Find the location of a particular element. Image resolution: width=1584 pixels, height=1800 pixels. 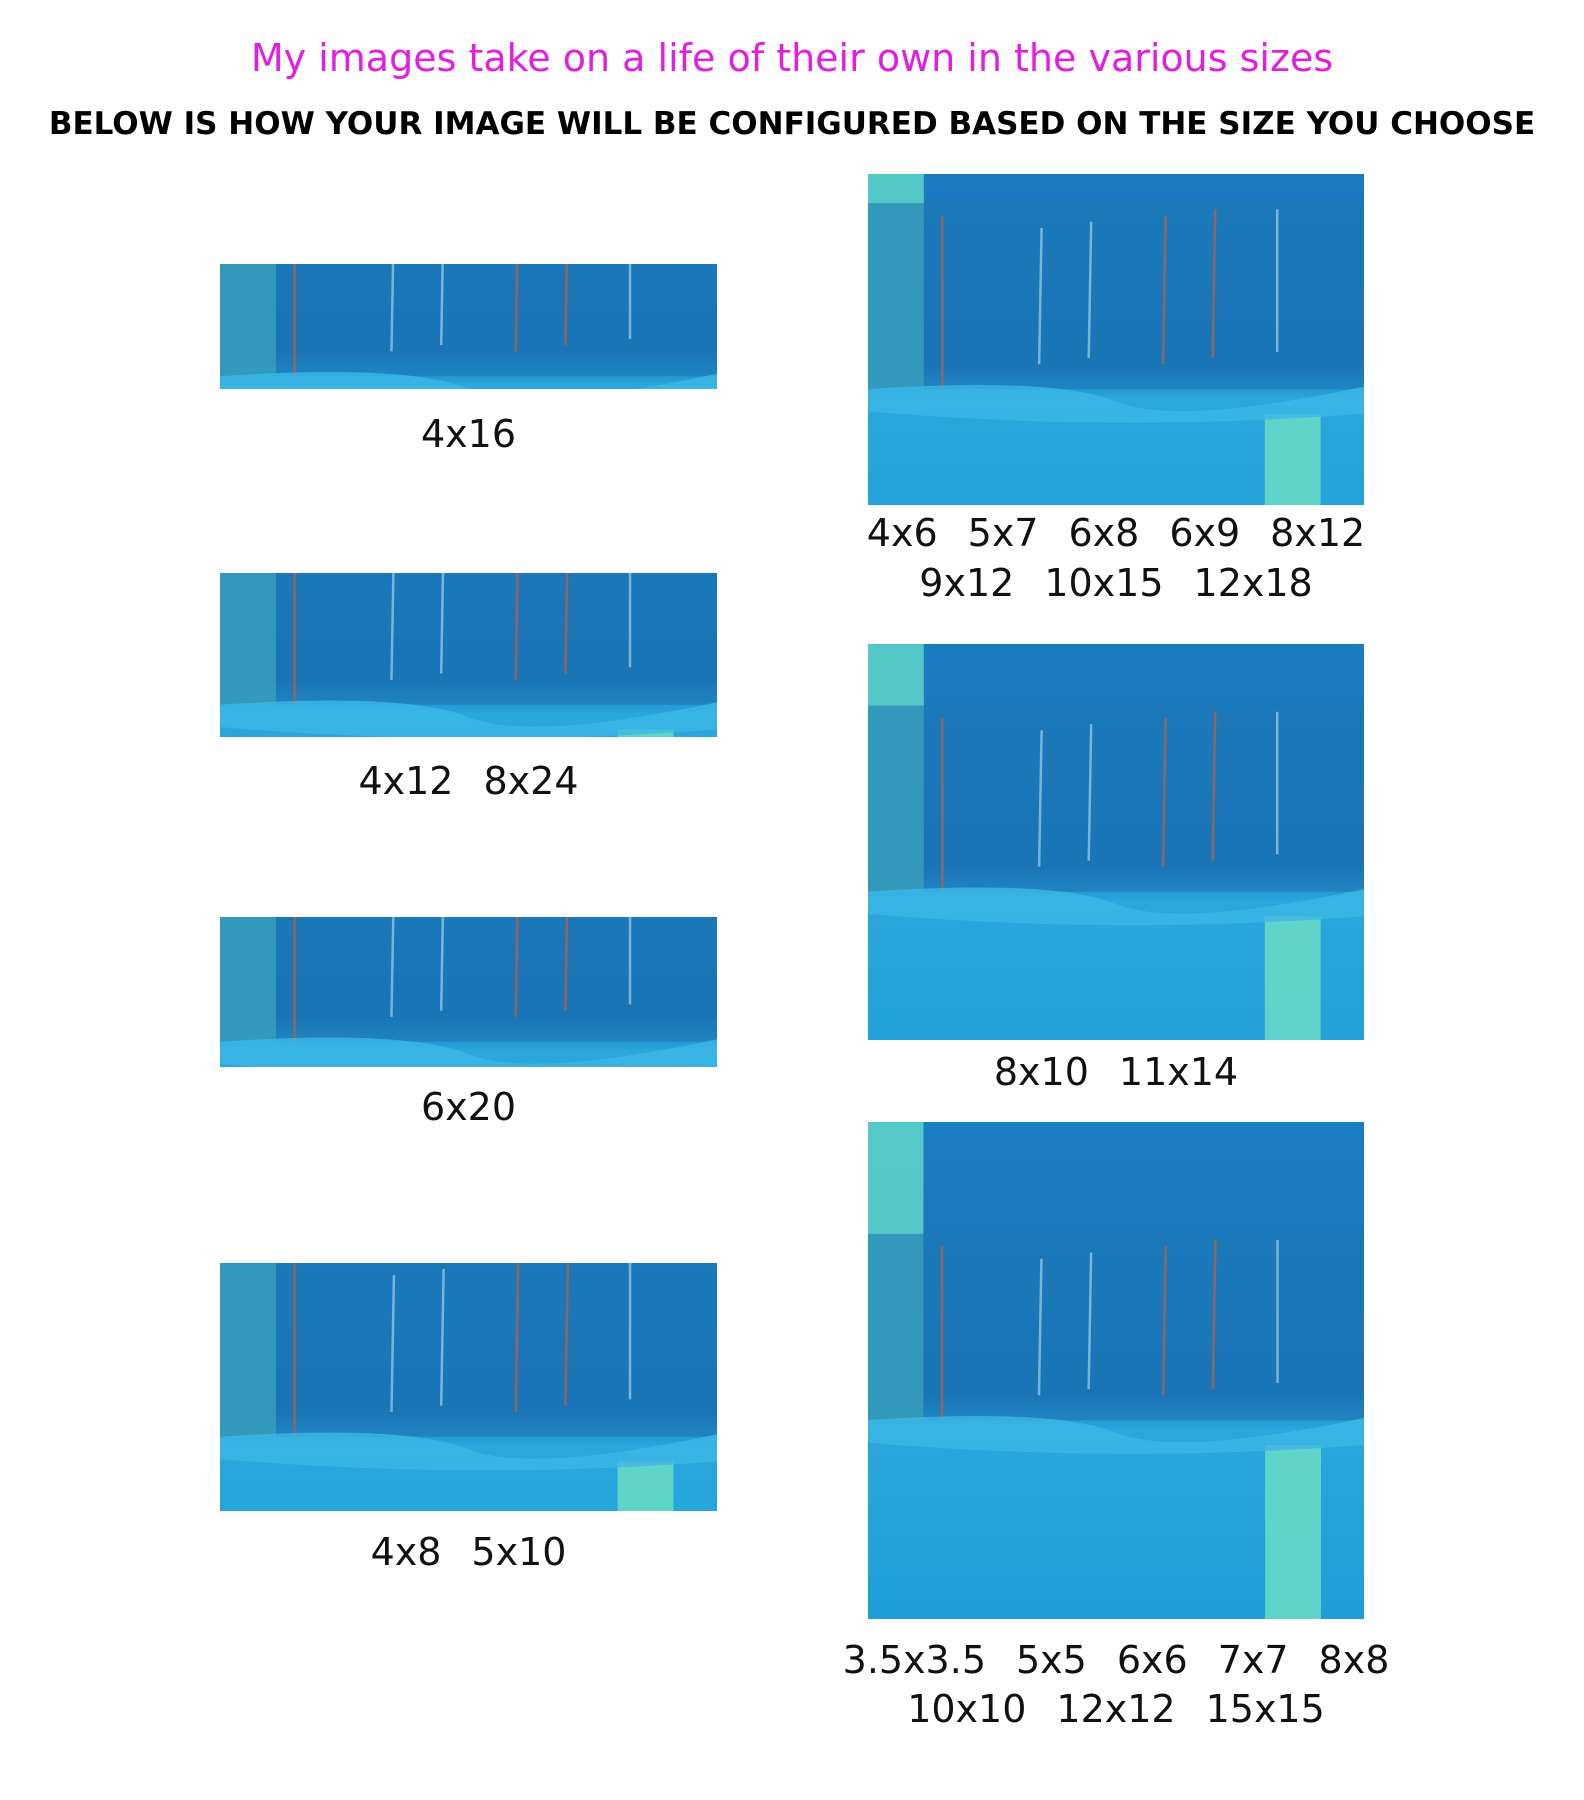

size-label: 8x10 is located at coordinates (1041, 1072).